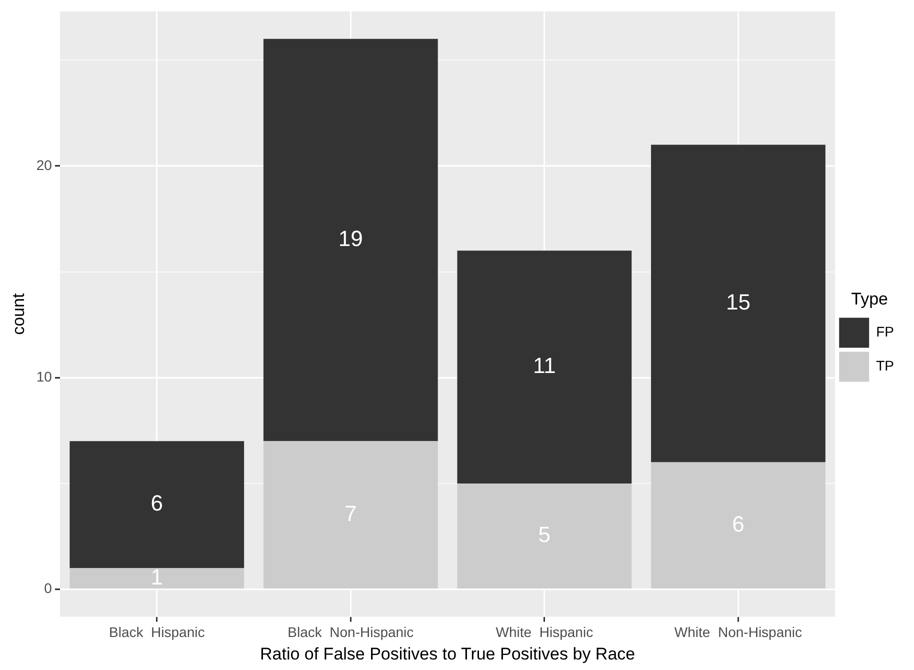  Describe the element at coordinates (48, 588) in the screenshot. I see `y-tick-label: 0` at that location.